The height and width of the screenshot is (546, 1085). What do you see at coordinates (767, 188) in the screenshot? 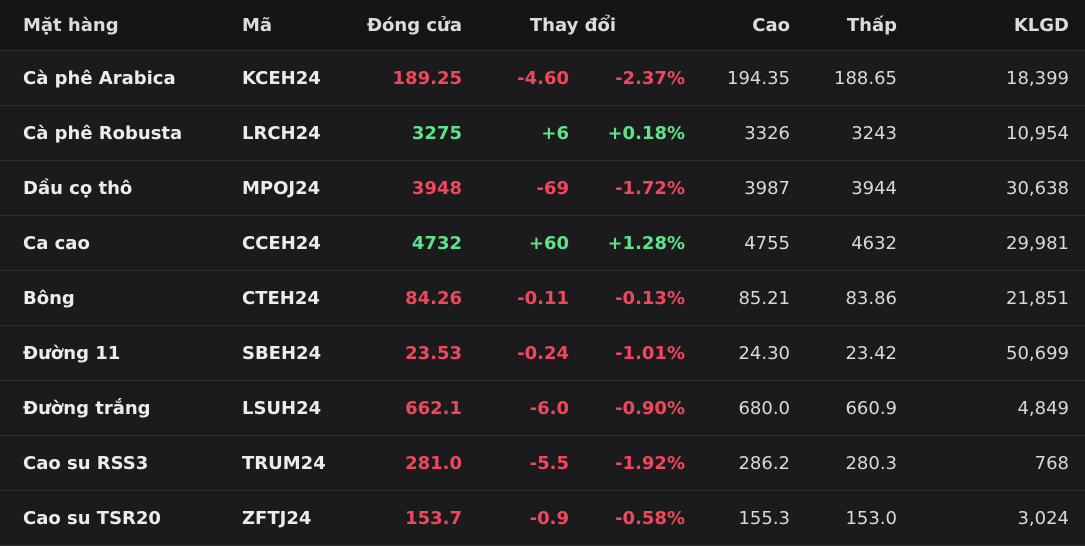
I see `high-price: 3987` at bounding box center [767, 188].